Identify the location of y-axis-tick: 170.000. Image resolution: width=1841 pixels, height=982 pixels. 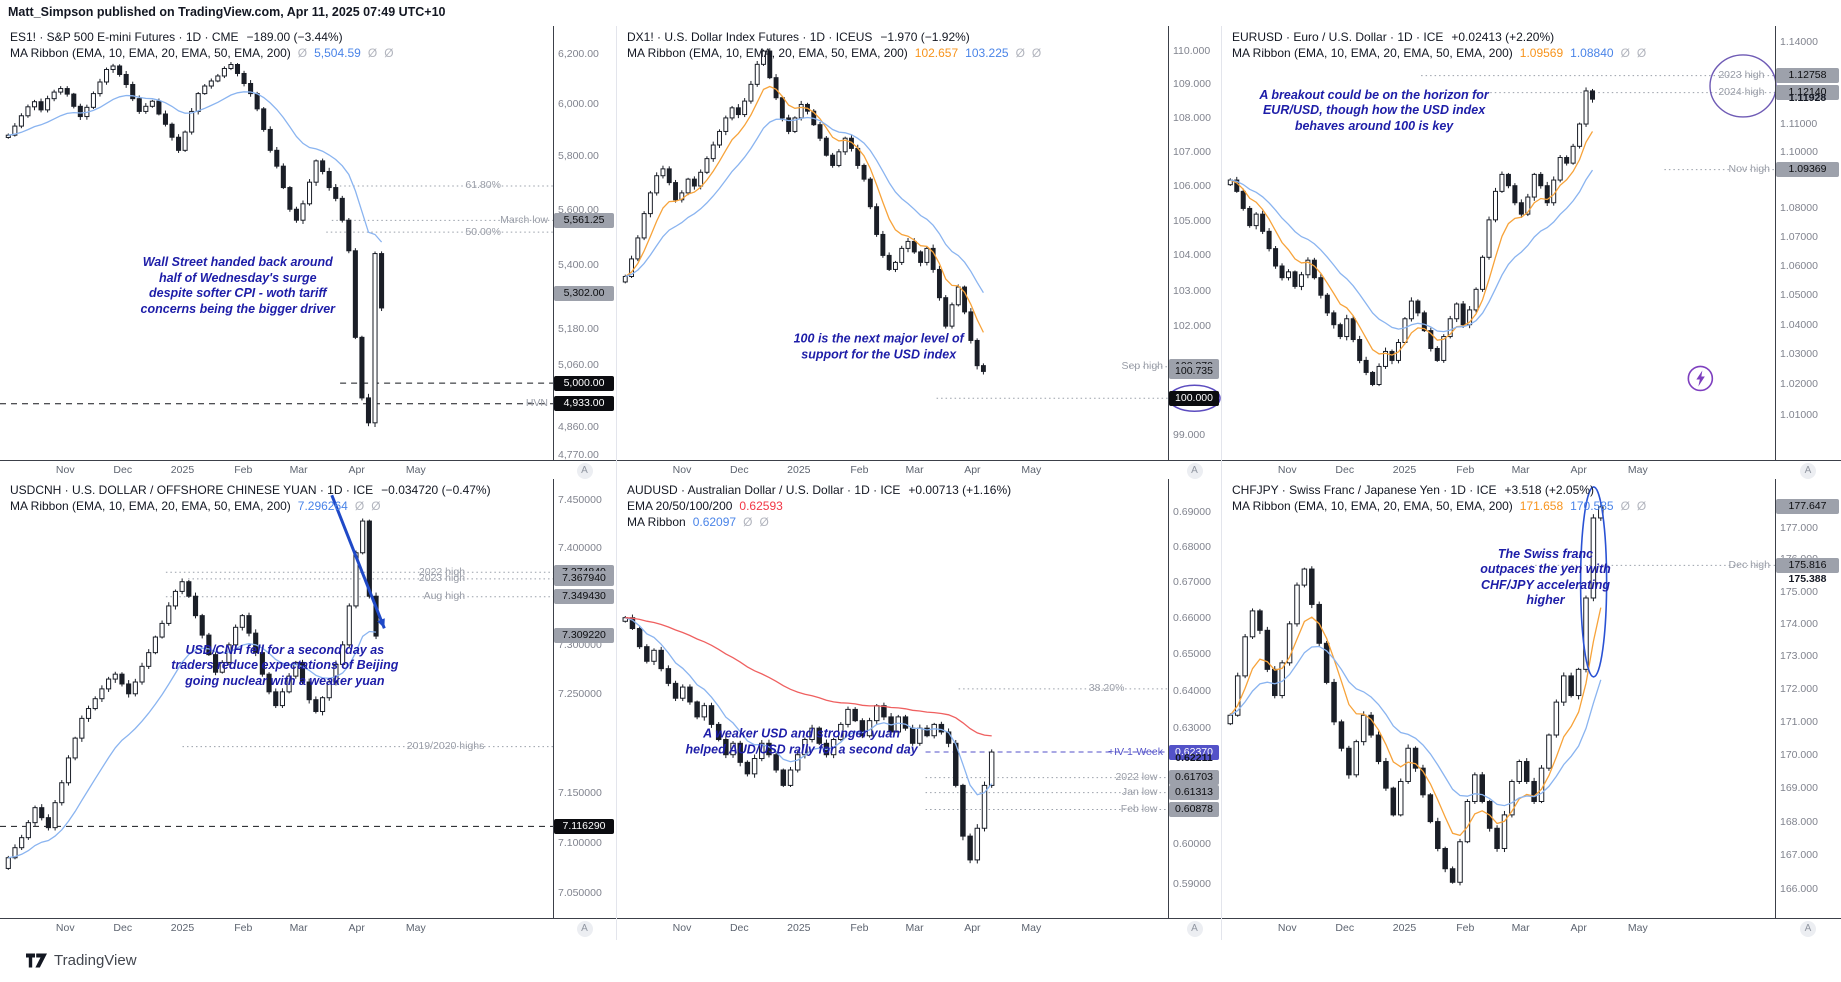
(1799, 754).